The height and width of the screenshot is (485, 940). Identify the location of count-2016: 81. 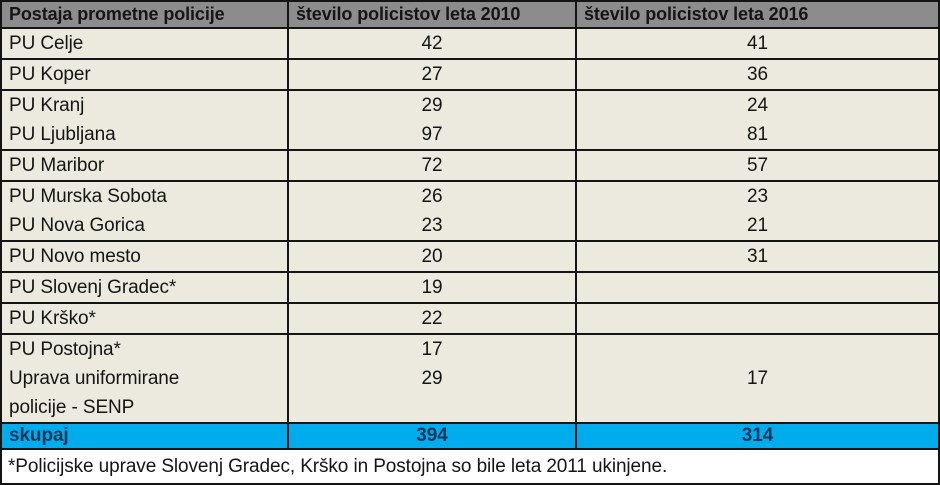
(756, 134).